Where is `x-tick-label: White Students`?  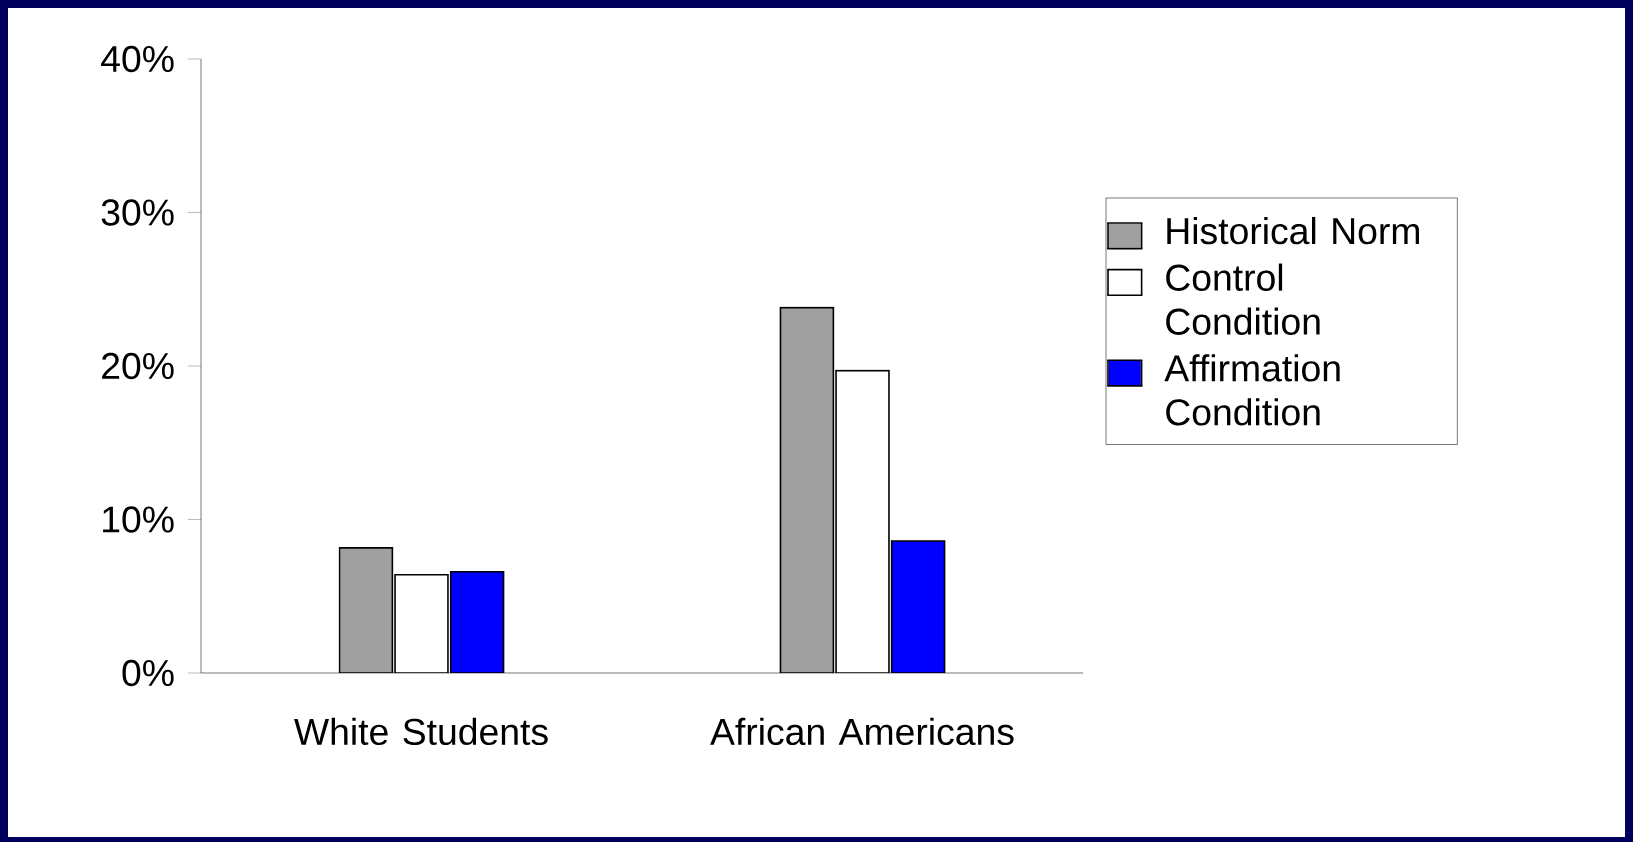 x-tick-label: White Students is located at coordinates (421, 731).